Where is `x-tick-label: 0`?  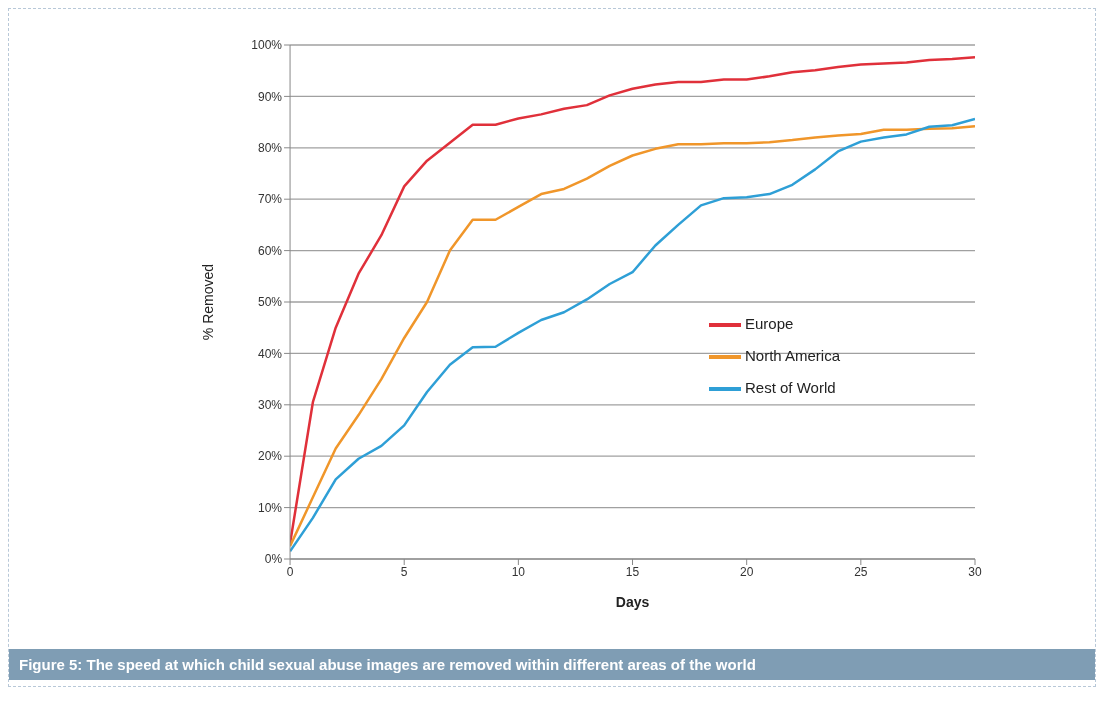 x-tick-label: 0 is located at coordinates (290, 571).